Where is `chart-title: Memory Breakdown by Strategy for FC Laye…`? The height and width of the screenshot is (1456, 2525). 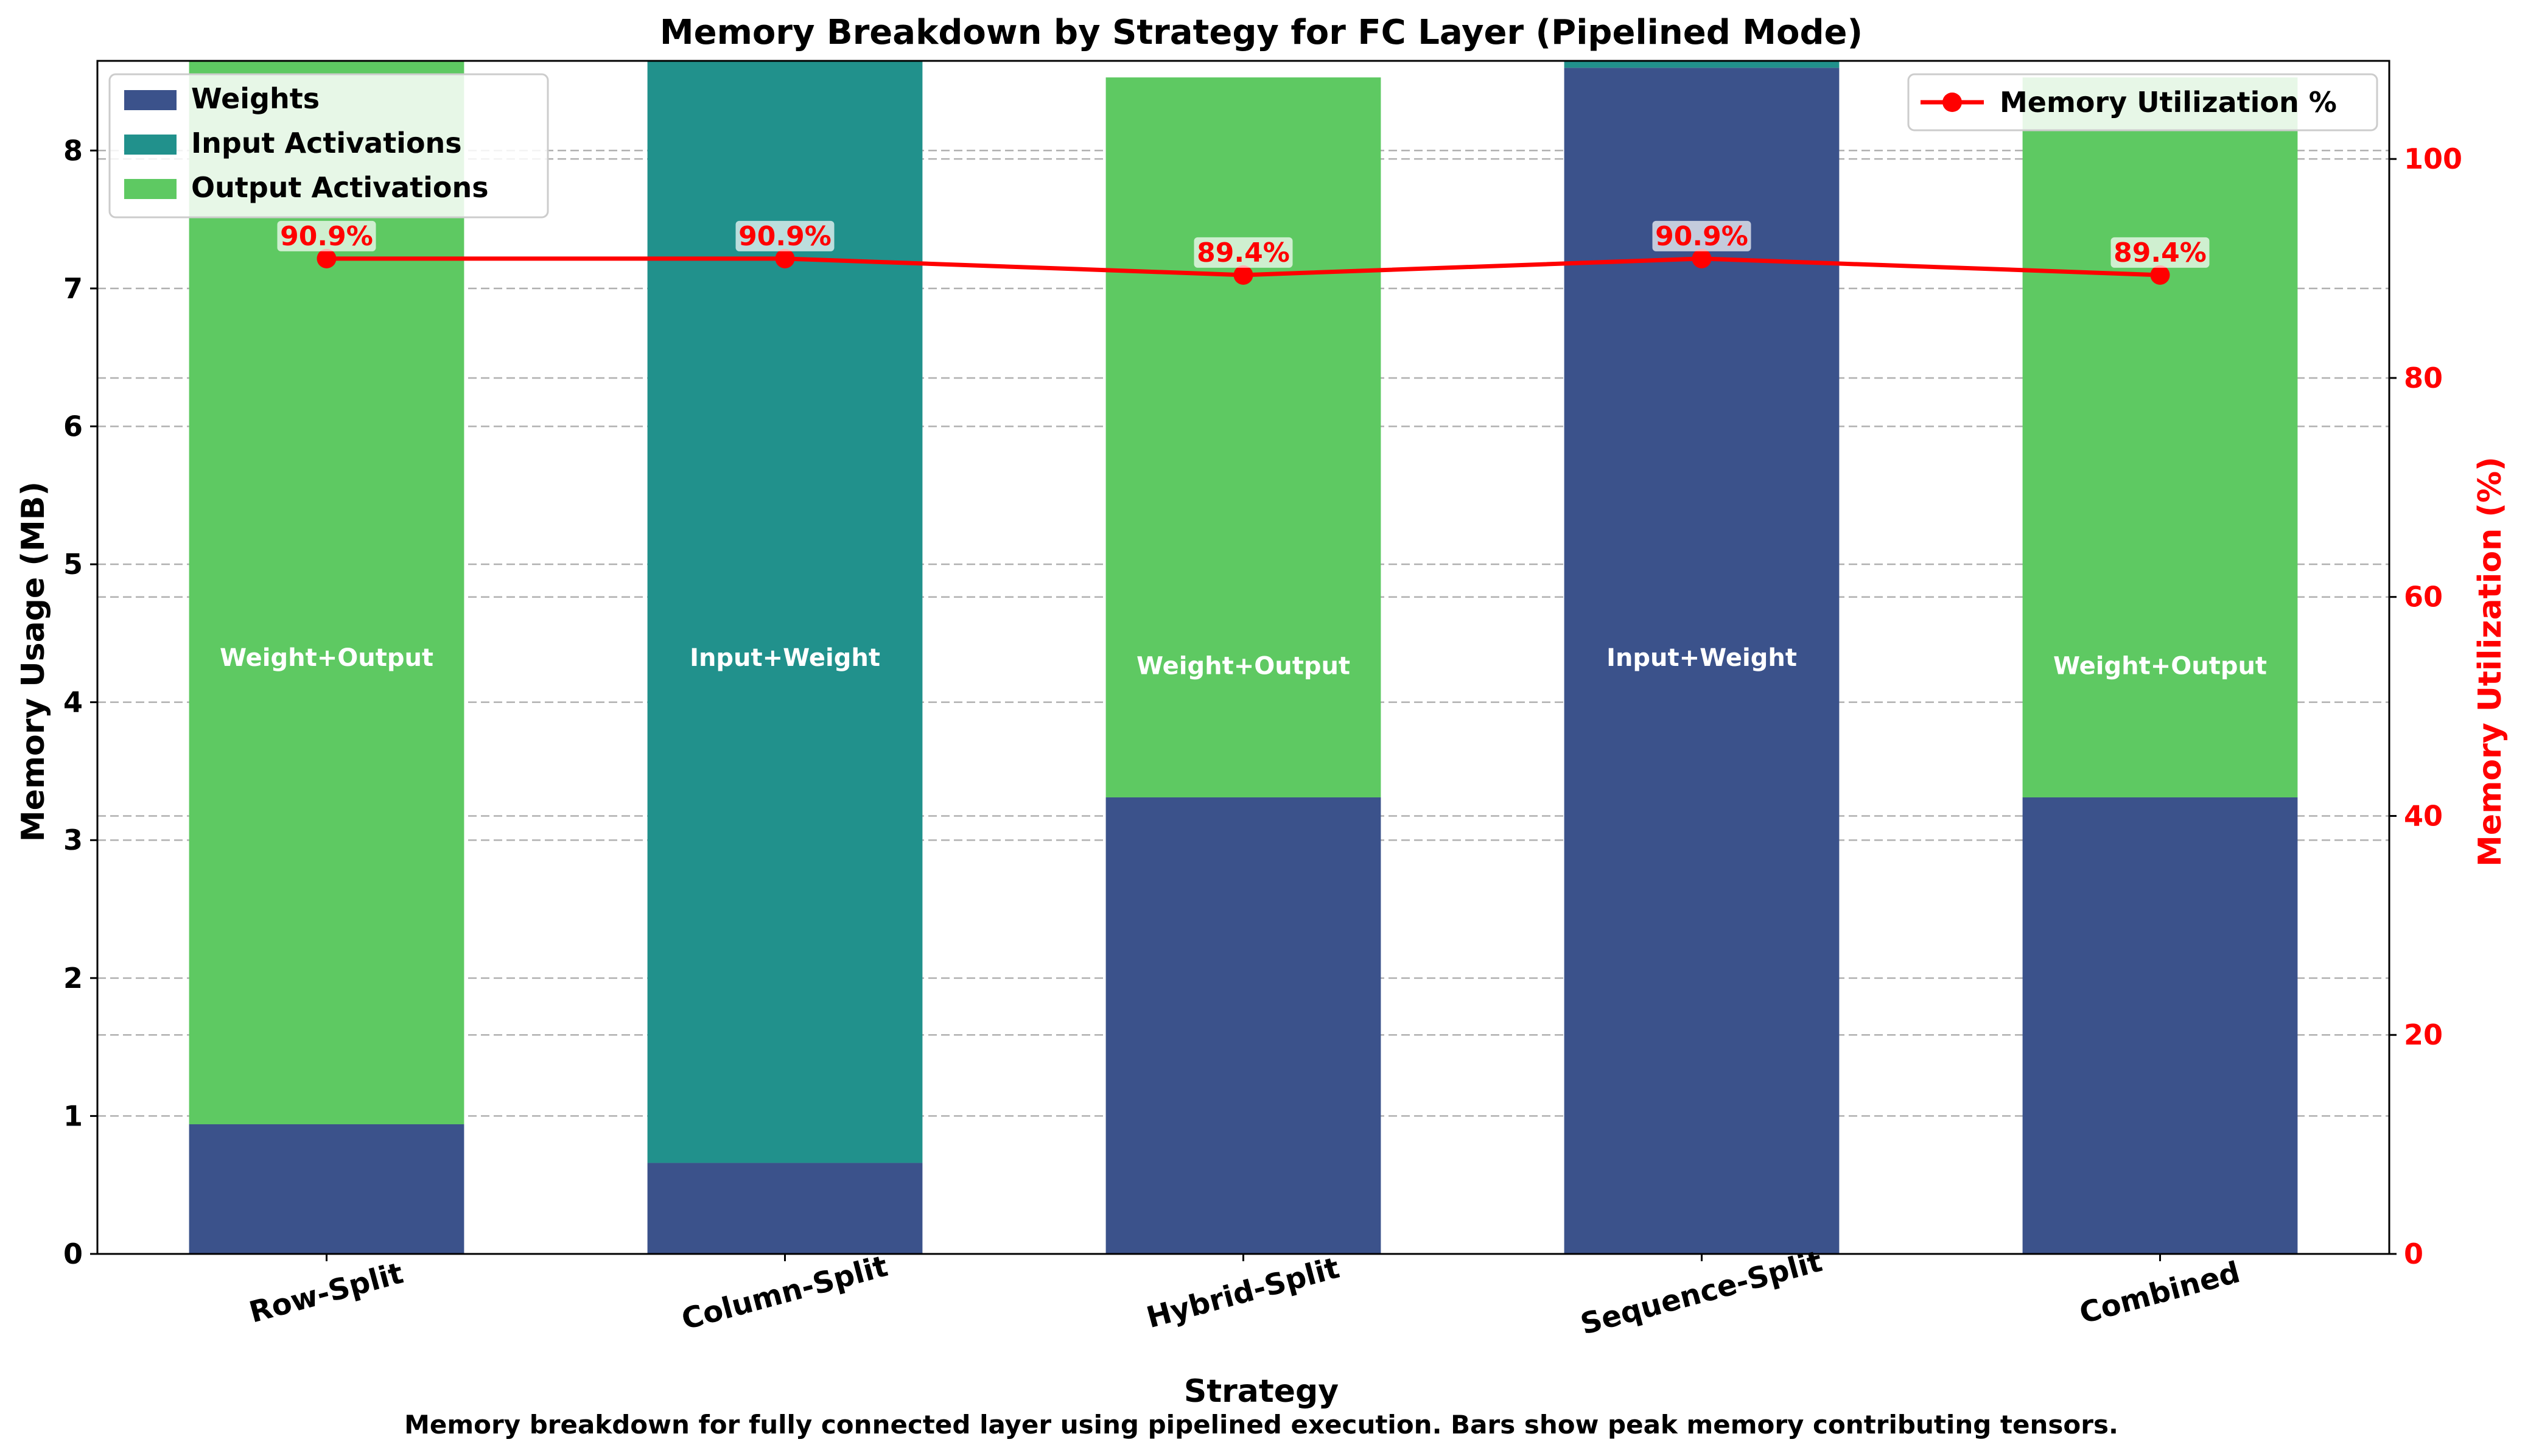
chart-title: Memory Breakdown by Strategy for FC Laye… is located at coordinates (1261, 32).